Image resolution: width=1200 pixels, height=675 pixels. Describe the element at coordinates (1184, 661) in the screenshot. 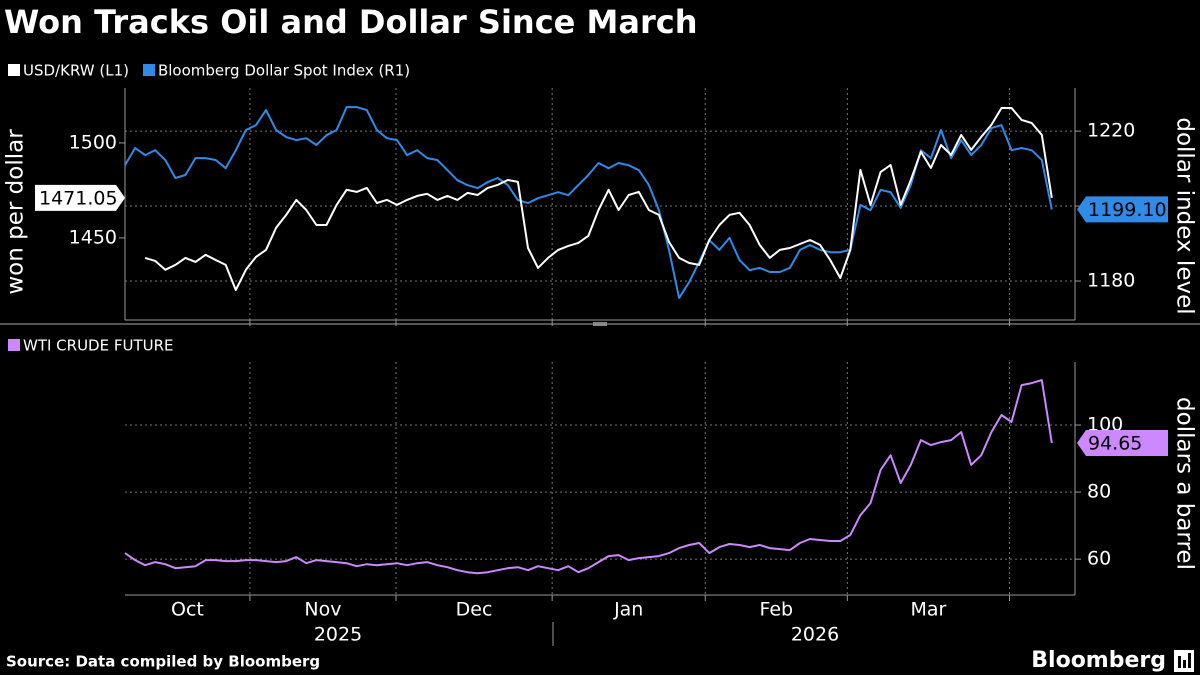

I see `brand-icon` at that location.